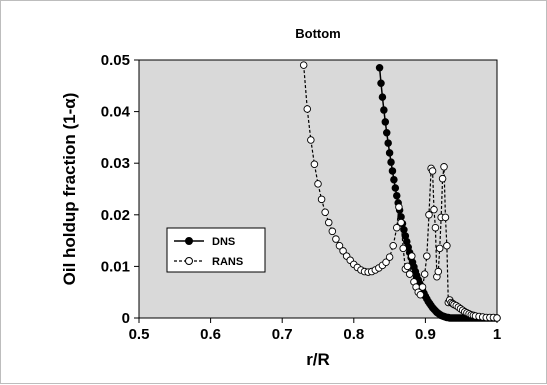 The height and width of the screenshot is (385, 547). I want to click on x-tick-label: 0.6, so click(210, 334).